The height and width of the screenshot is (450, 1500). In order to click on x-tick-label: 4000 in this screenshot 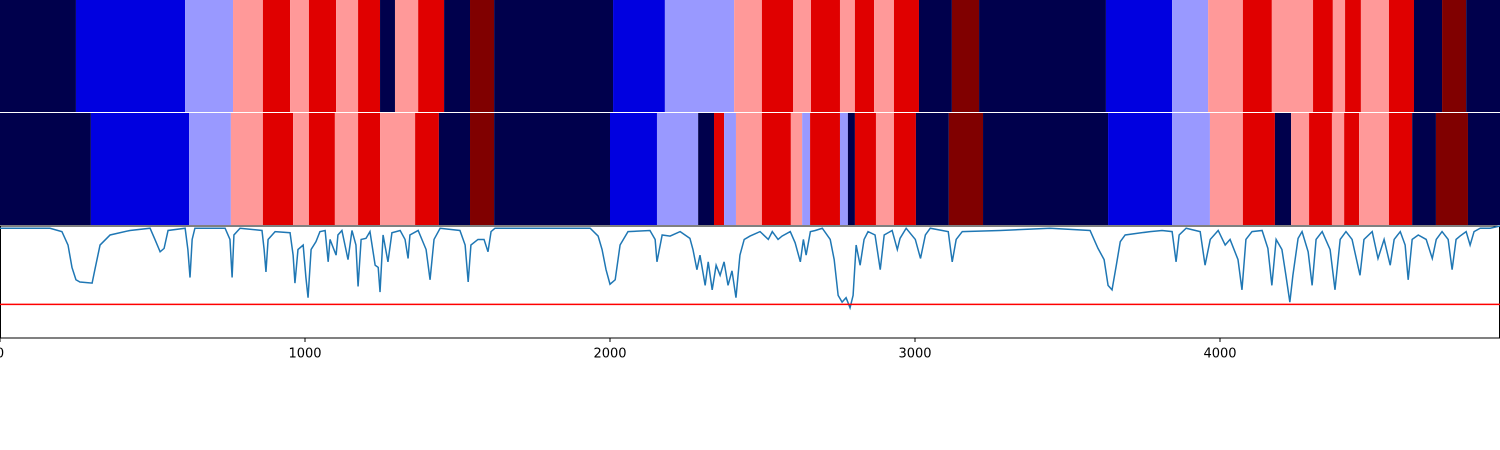, I will do `click(1219, 354)`.